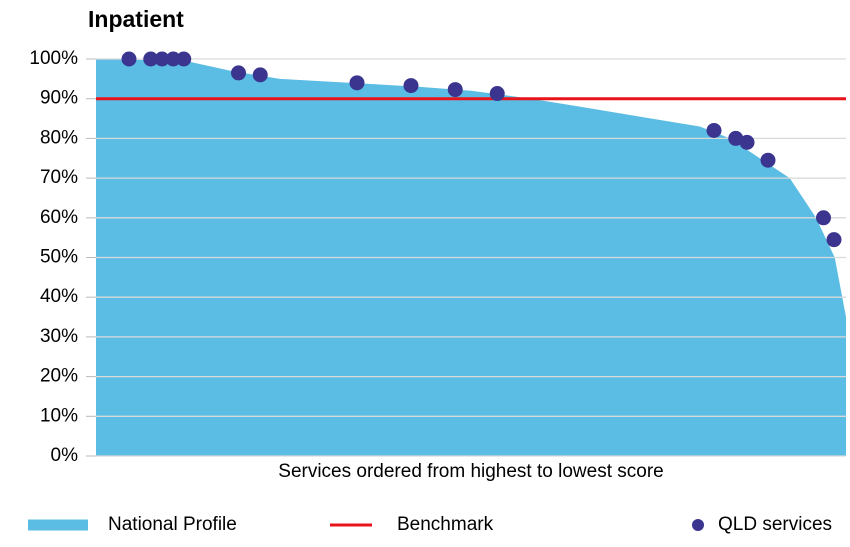  Describe the element at coordinates (172, 524) in the screenshot. I see `legend-label: National Profile` at that location.